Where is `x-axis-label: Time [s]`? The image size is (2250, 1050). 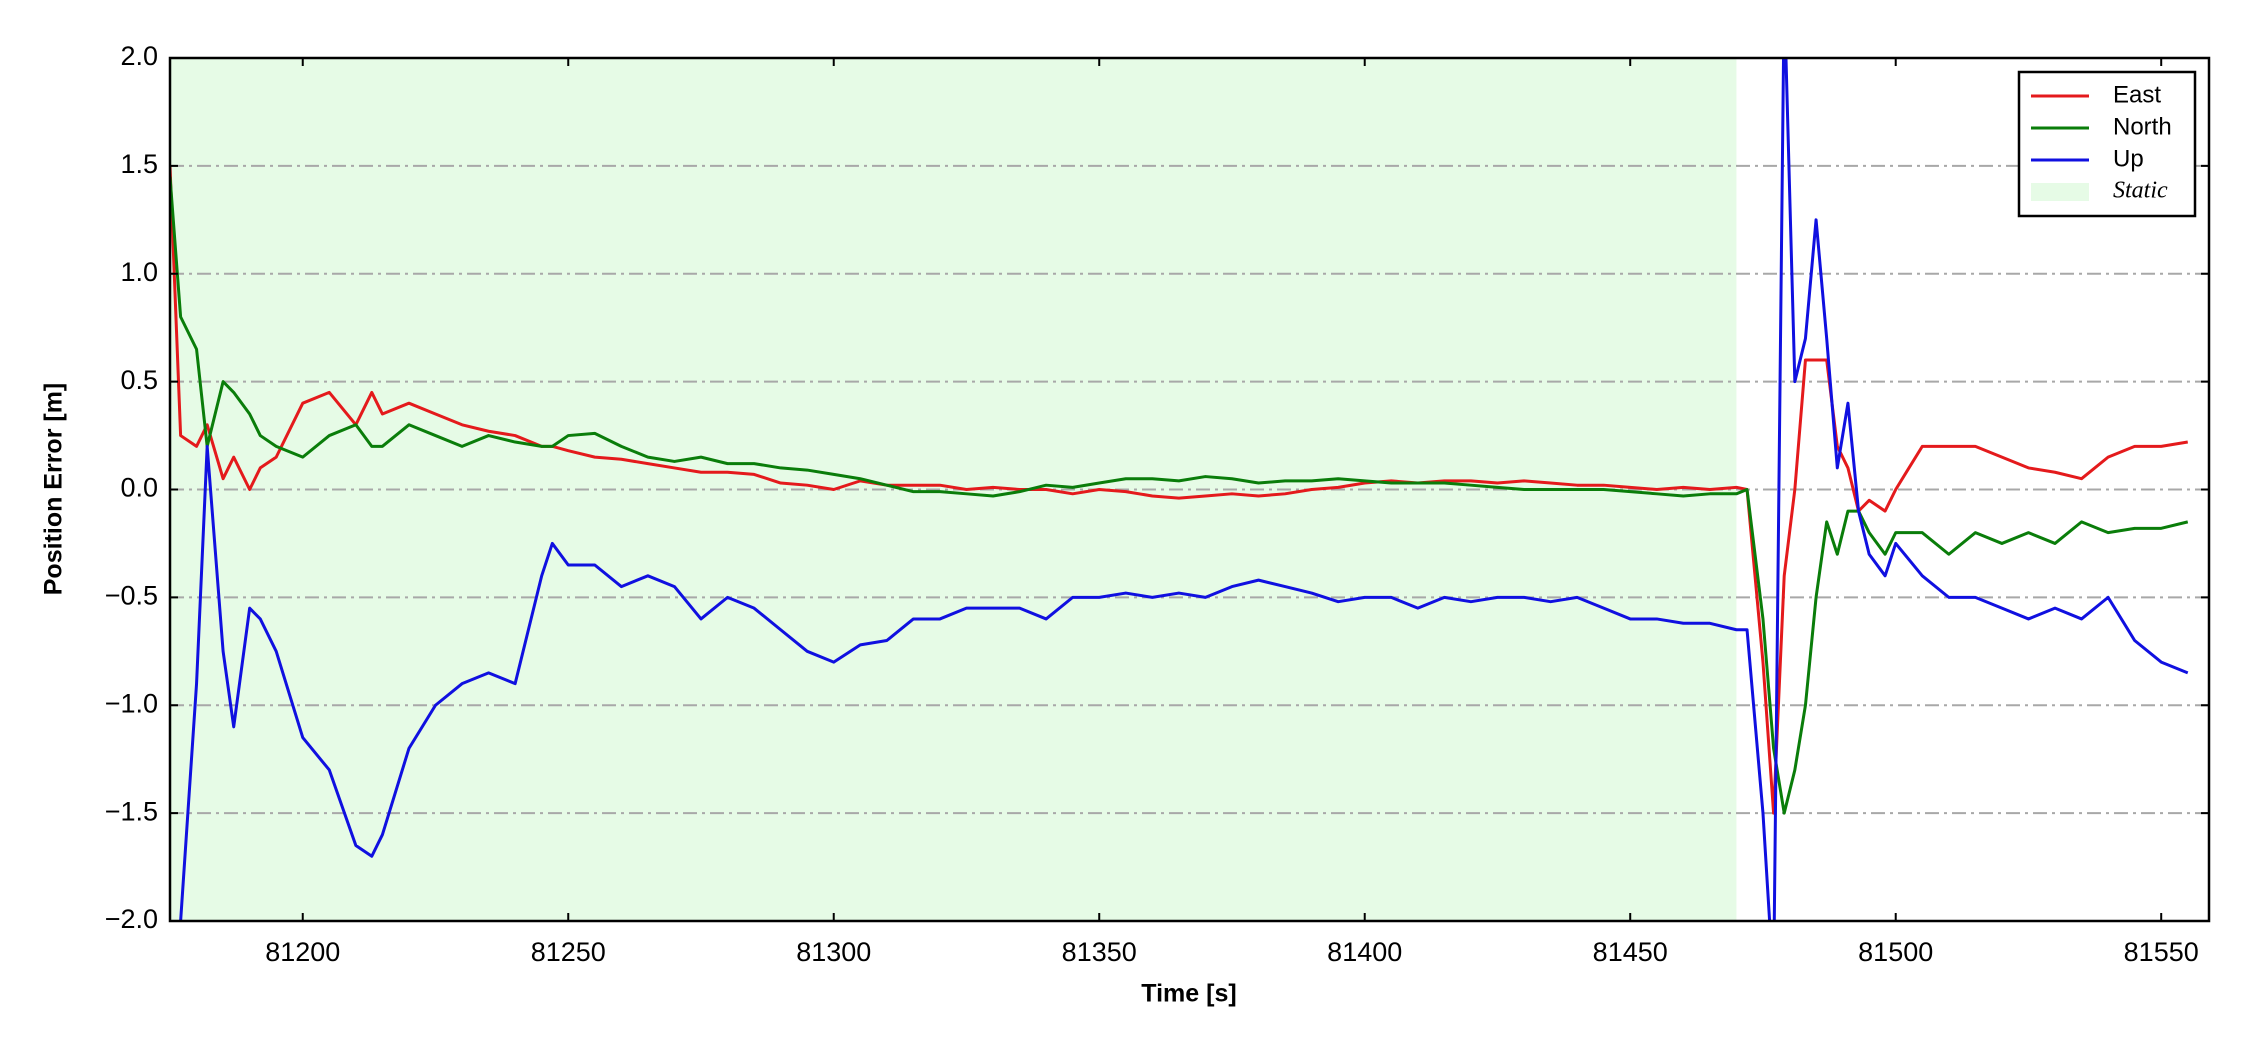
x-axis-label: Time [s] is located at coordinates (1188, 994).